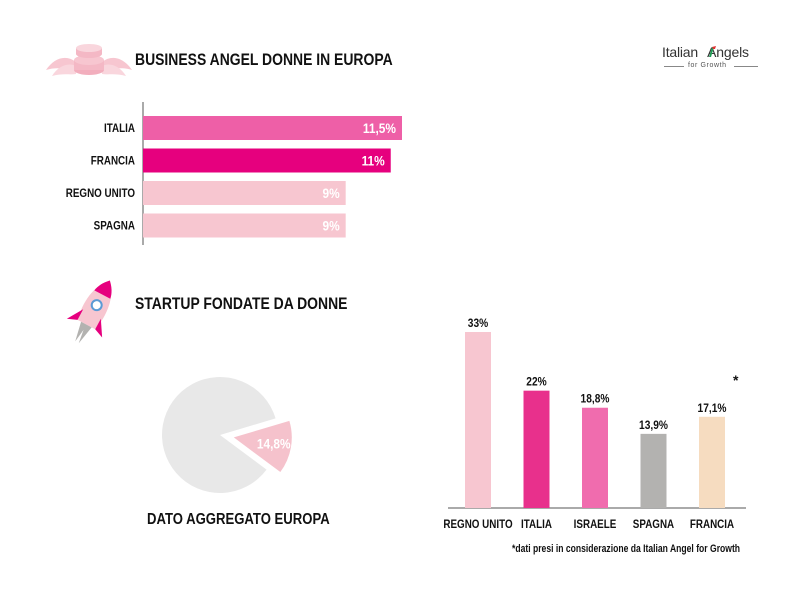 This screenshot has height=600, width=800. I want to click on pie-slice-highlight, so click(262, 446).